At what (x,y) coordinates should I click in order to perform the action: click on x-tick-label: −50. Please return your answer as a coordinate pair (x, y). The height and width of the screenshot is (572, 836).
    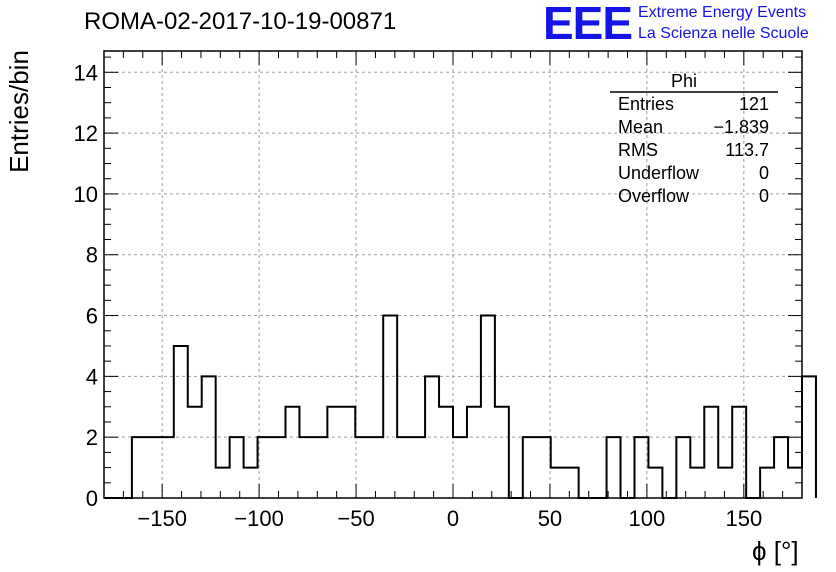
    Looking at the image, I should click on (355, 518).